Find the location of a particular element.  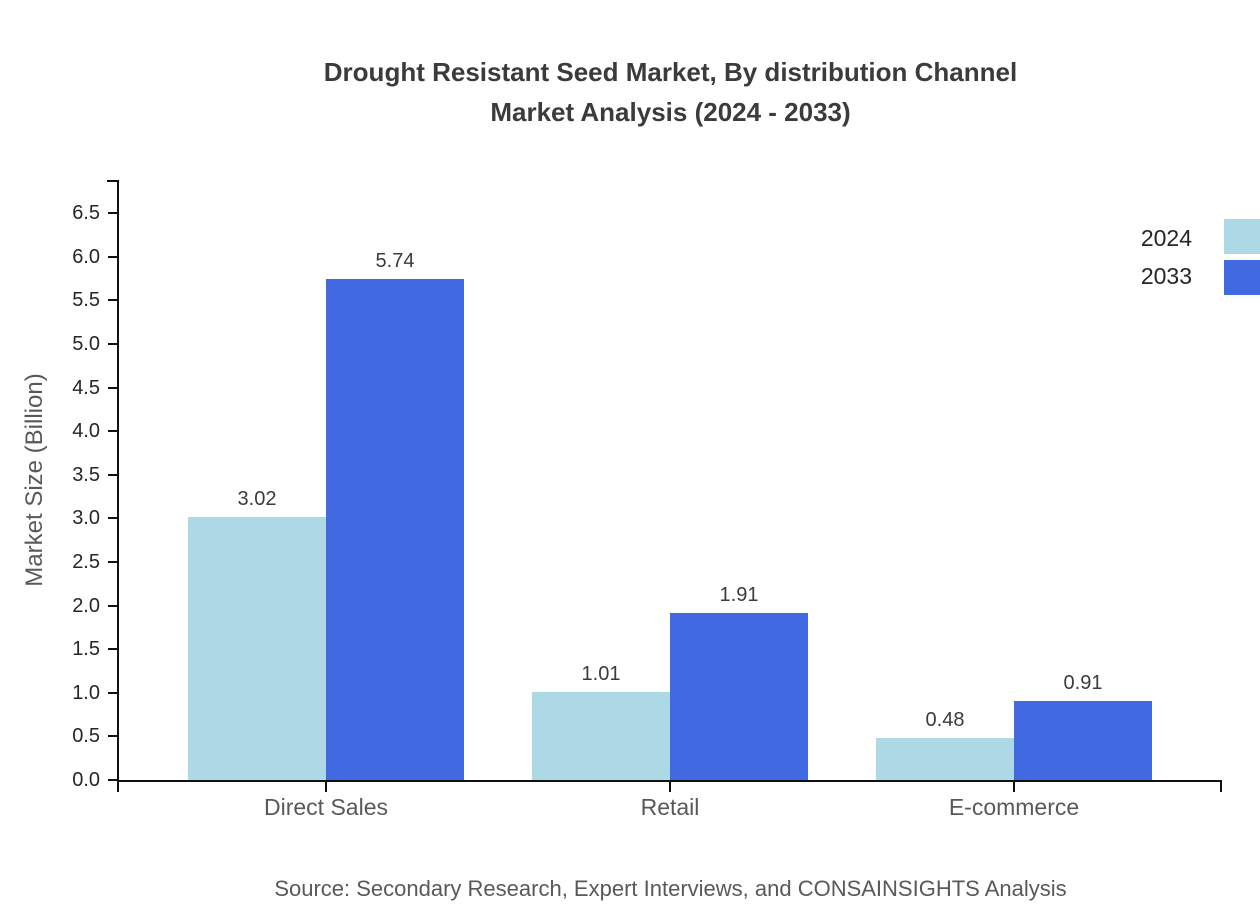

value-label-2033-direct-sales: 5.74 is located at coordinates (395, 261).